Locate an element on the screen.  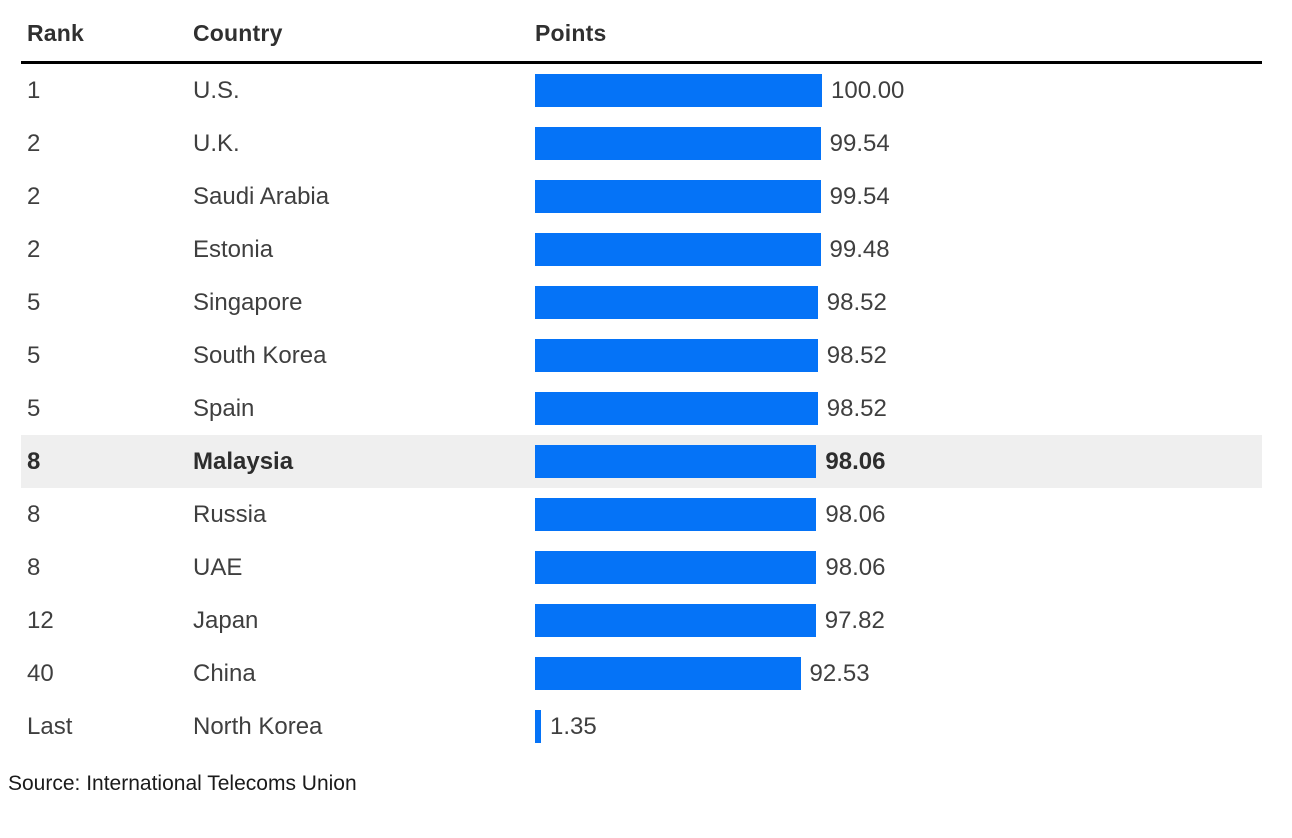
country-name: Singapore is located at coordinates (248, 302).